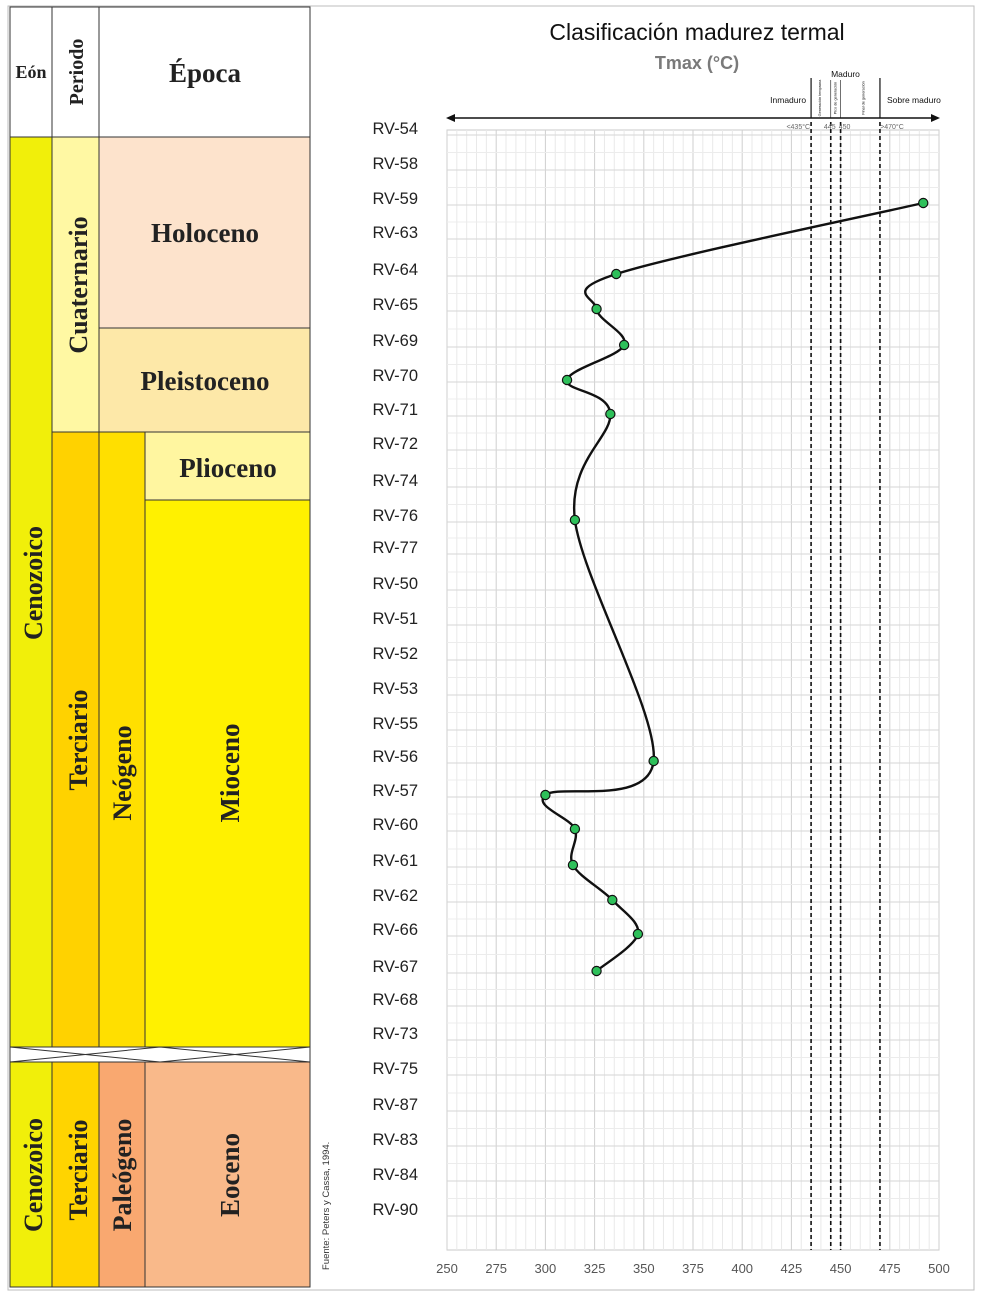 The height and width of the screenshot is (1297, 985). I want to click on zone-inmaduro: Inmaduro, so click(788, 100).